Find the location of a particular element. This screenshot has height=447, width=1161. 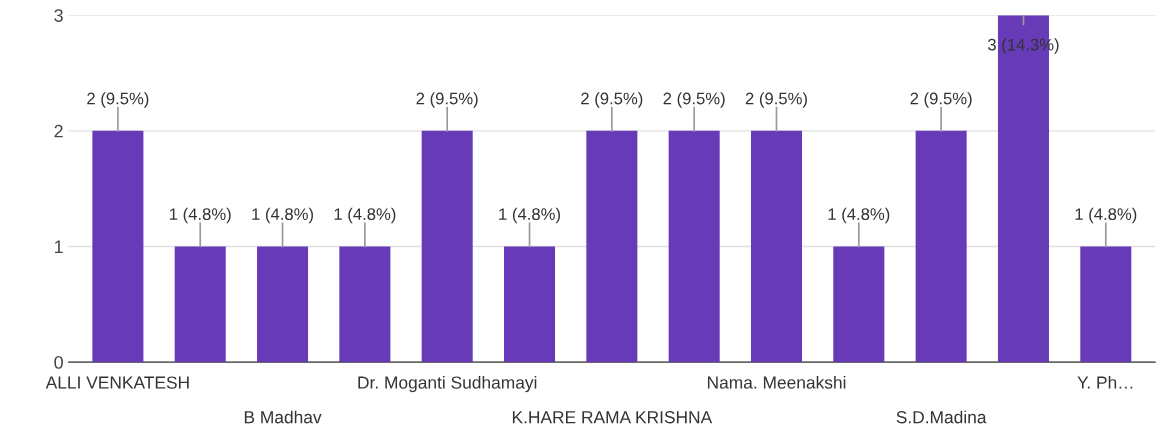

x-tick-label: ALLI VENKATESH is located at coordinates (117, 382).